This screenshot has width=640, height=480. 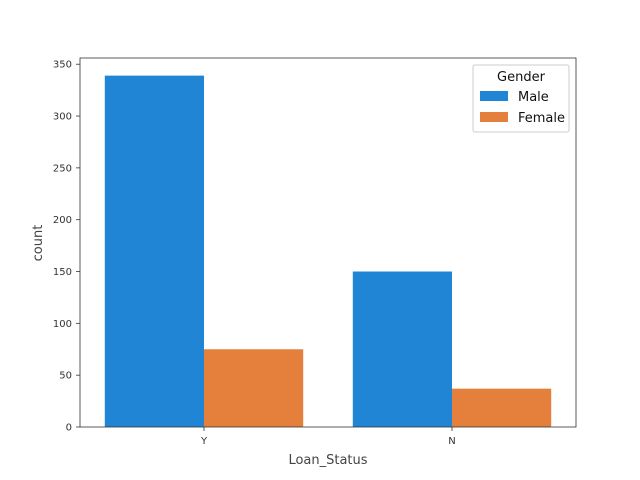 I want to click on bar-female-n, so click(x=502, y=407).